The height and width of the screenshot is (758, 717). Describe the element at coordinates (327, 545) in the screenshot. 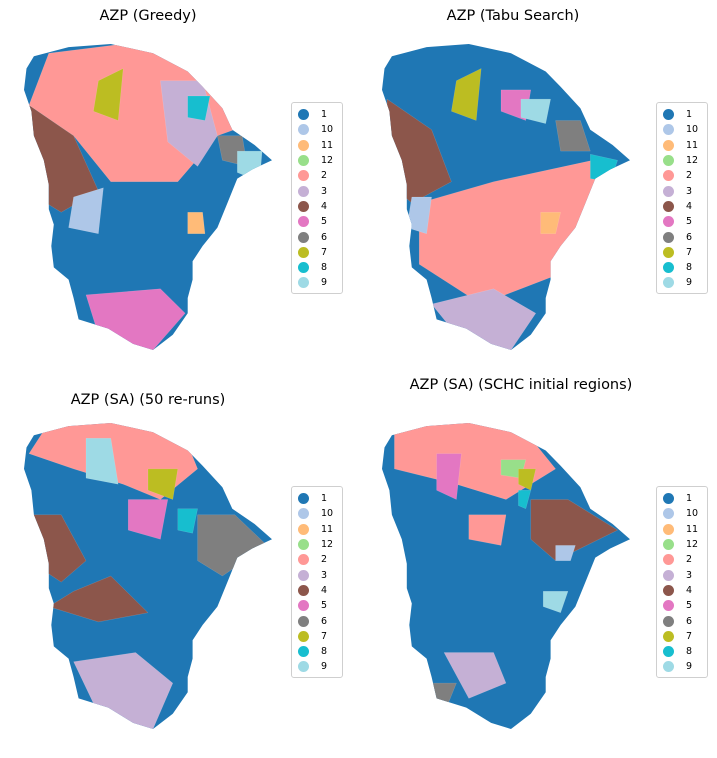

I see `legend-label: 12` at that location.